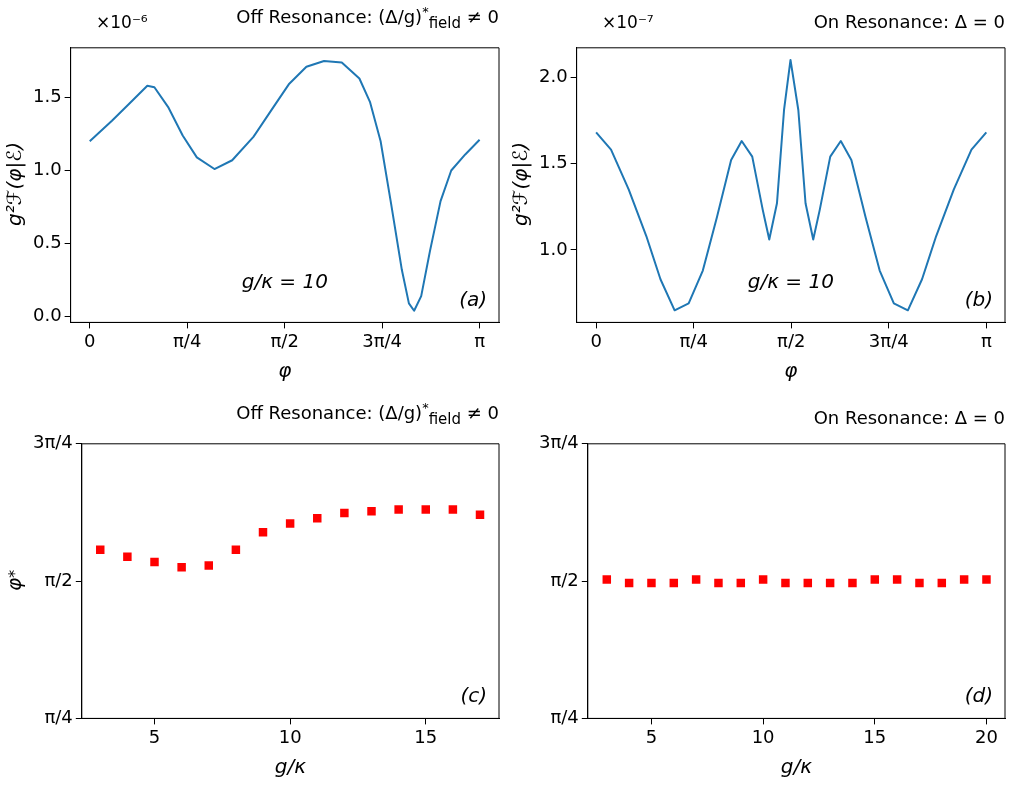  What do you see at coordinates (122, 22) in the screenshot?
I see `text: ×10⁻⁶` at bounding box center [122, 22].